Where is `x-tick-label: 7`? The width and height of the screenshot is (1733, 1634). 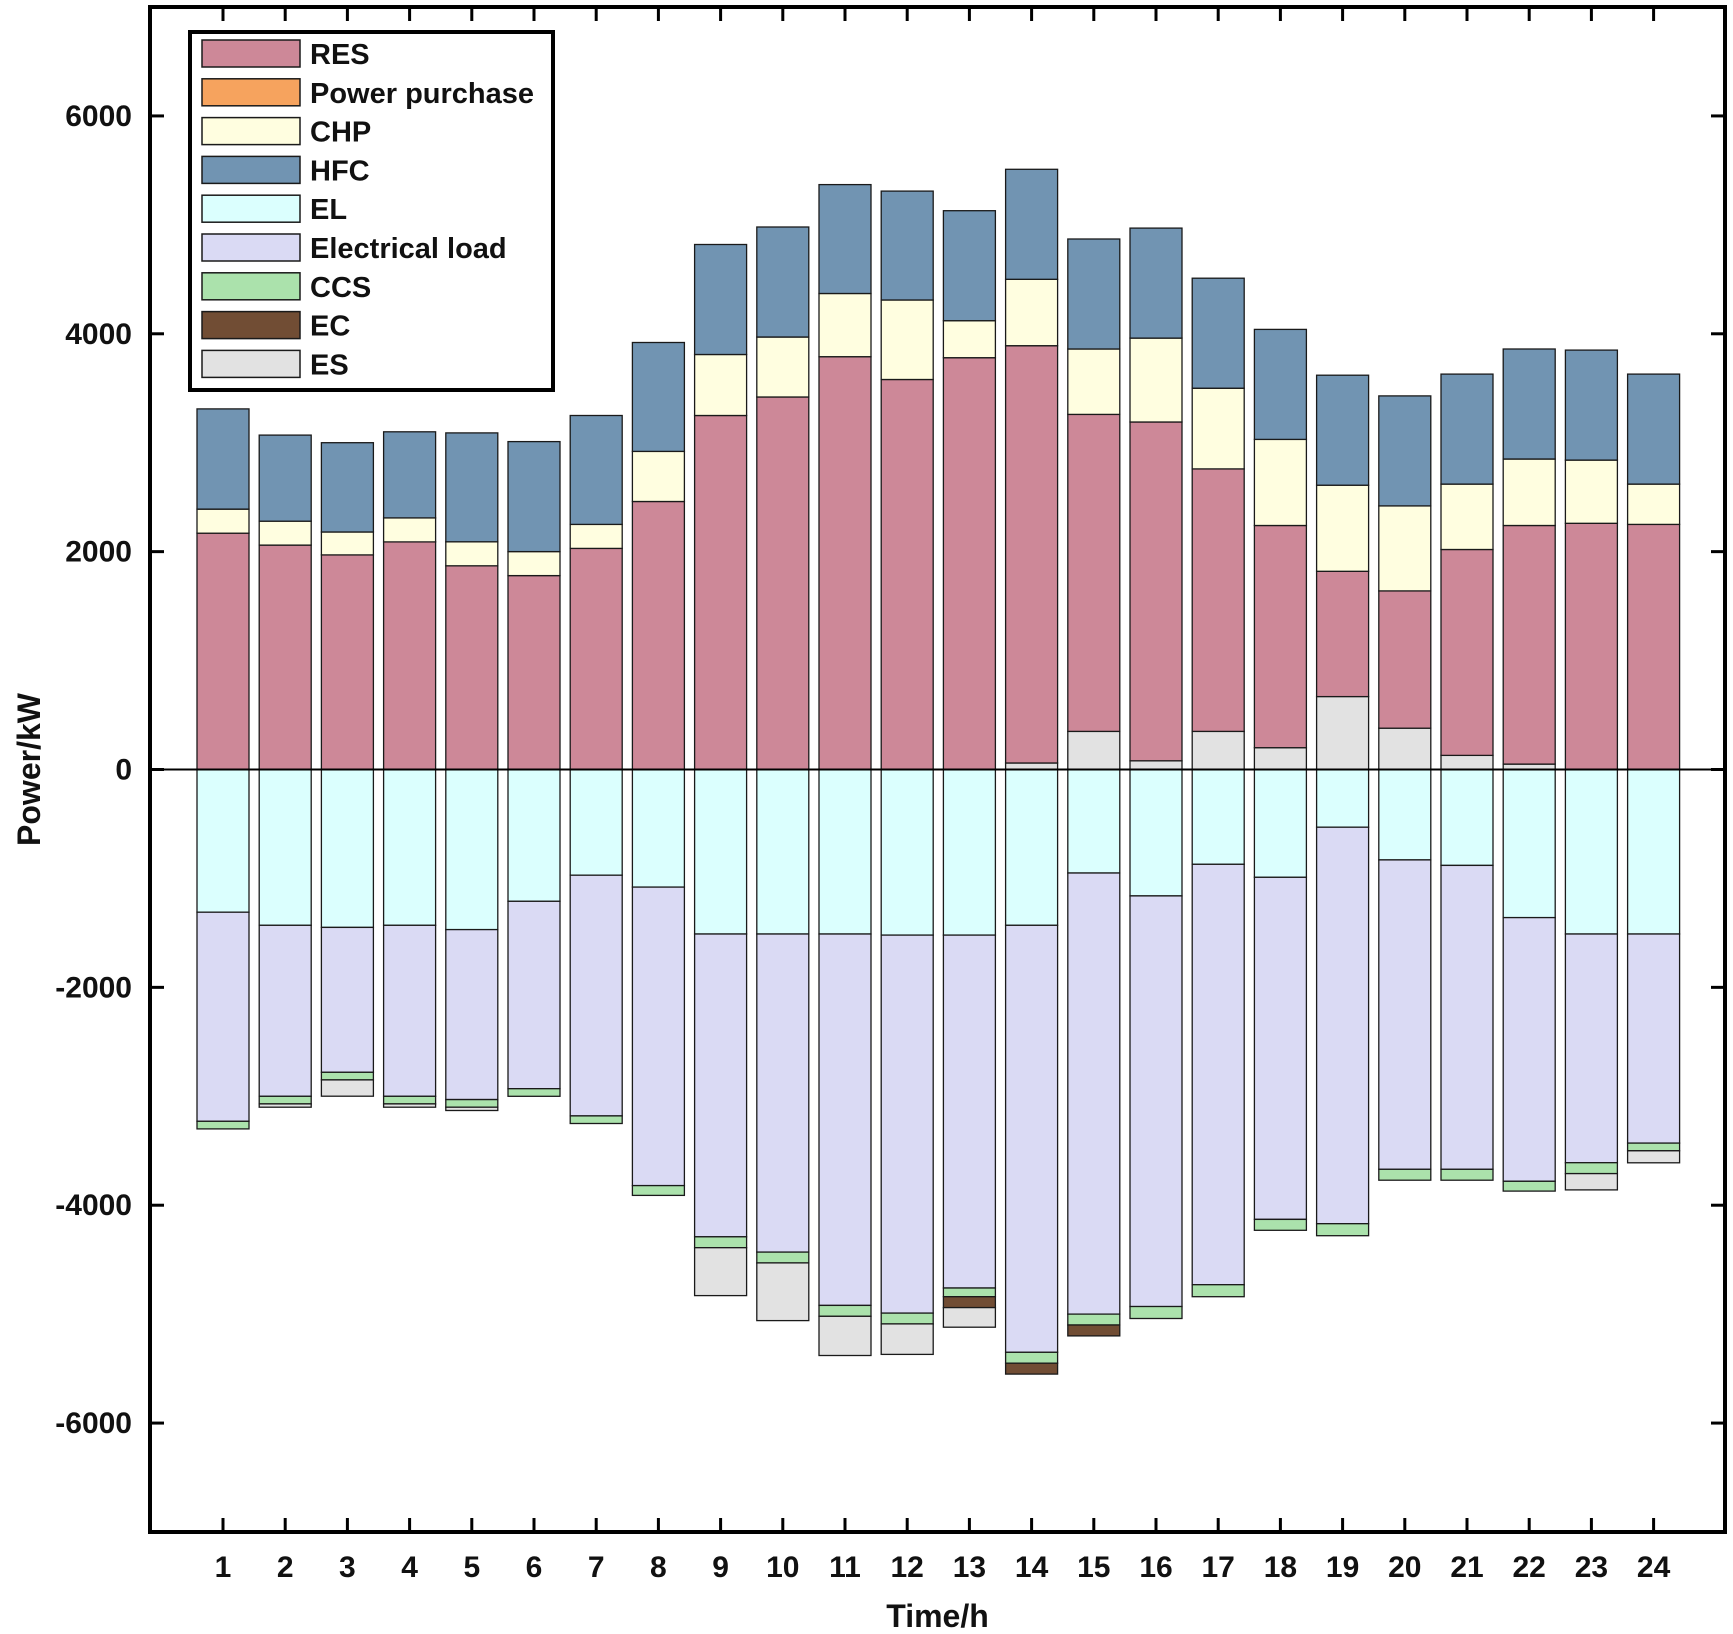
x-tick-label: 7 is located at coordinates (596, 1567).